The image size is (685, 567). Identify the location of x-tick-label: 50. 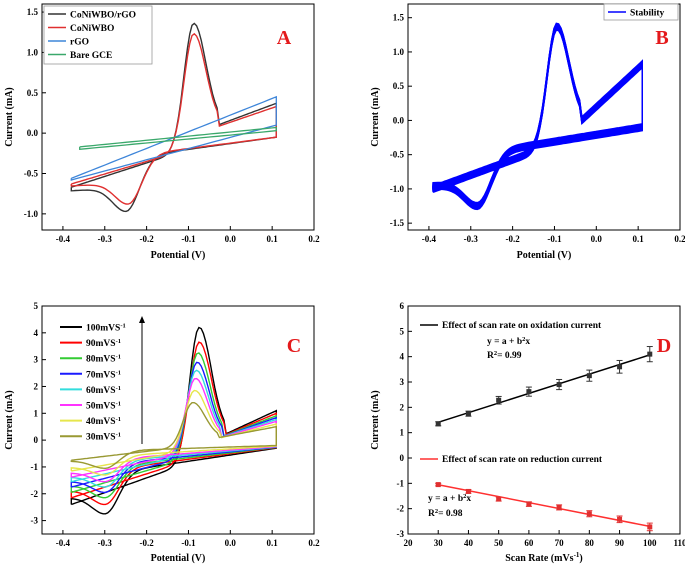
(499, 543).